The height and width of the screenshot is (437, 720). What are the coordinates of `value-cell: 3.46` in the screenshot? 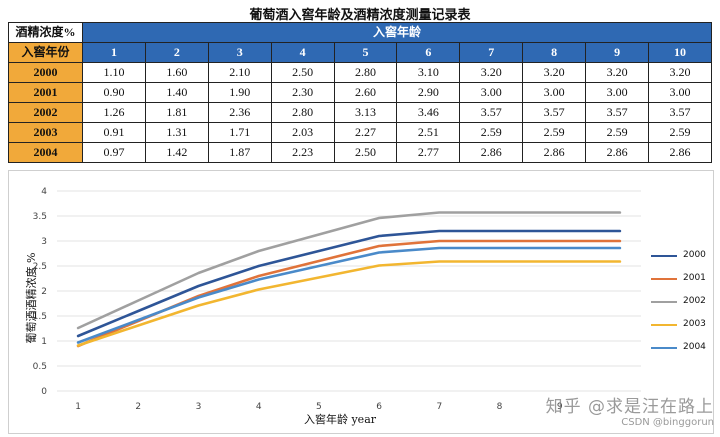 It's located at (428, 112).